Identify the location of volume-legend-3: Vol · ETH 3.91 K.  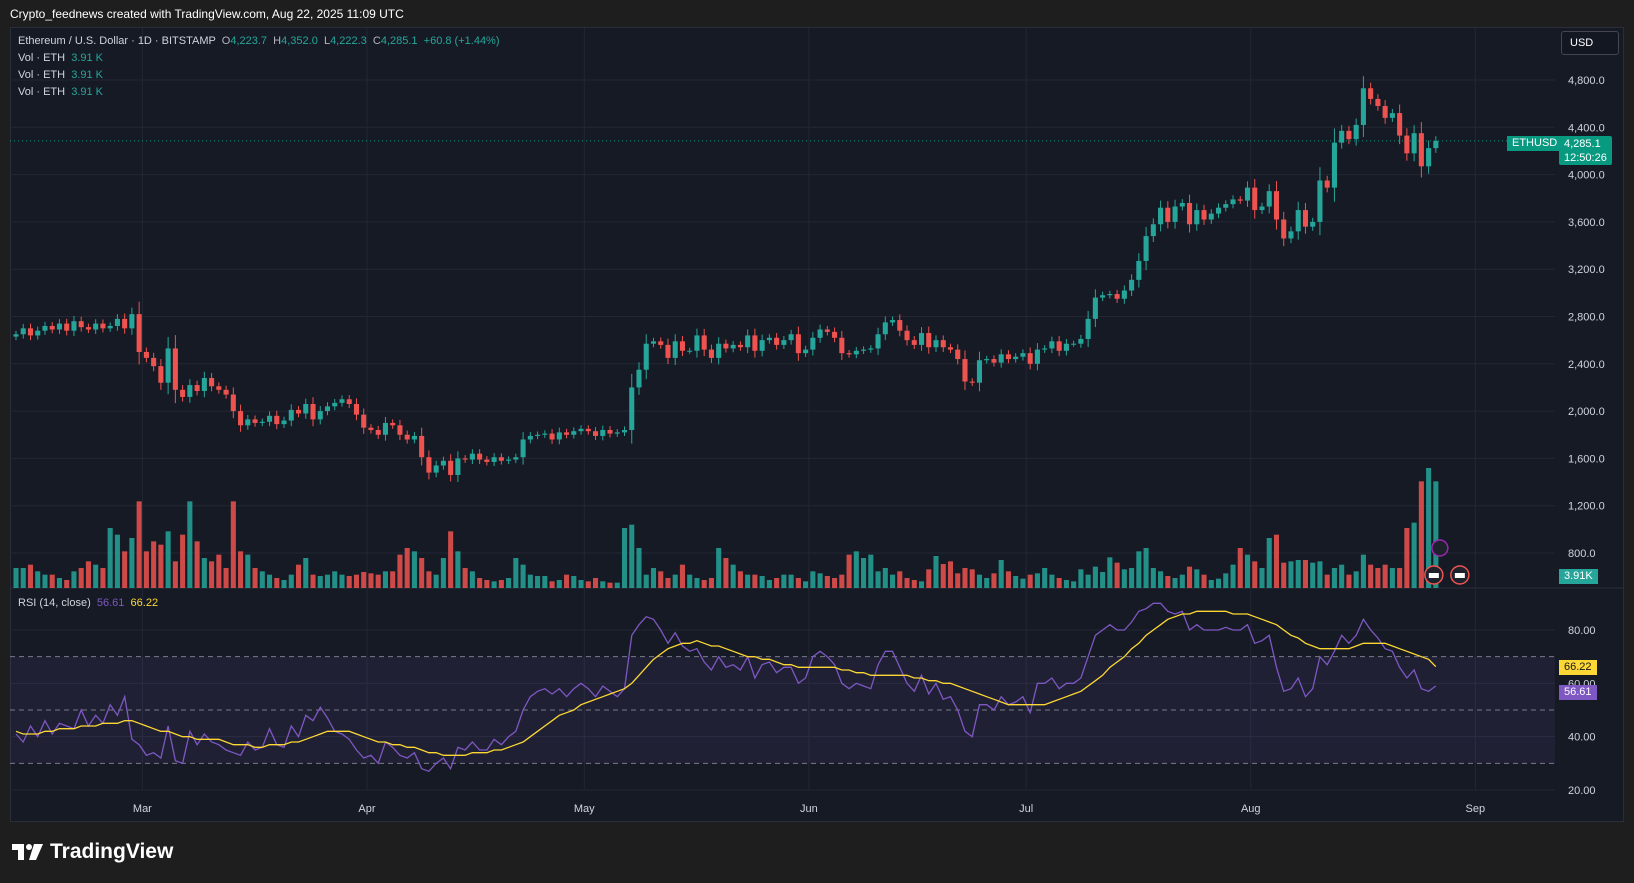
(60, 92).